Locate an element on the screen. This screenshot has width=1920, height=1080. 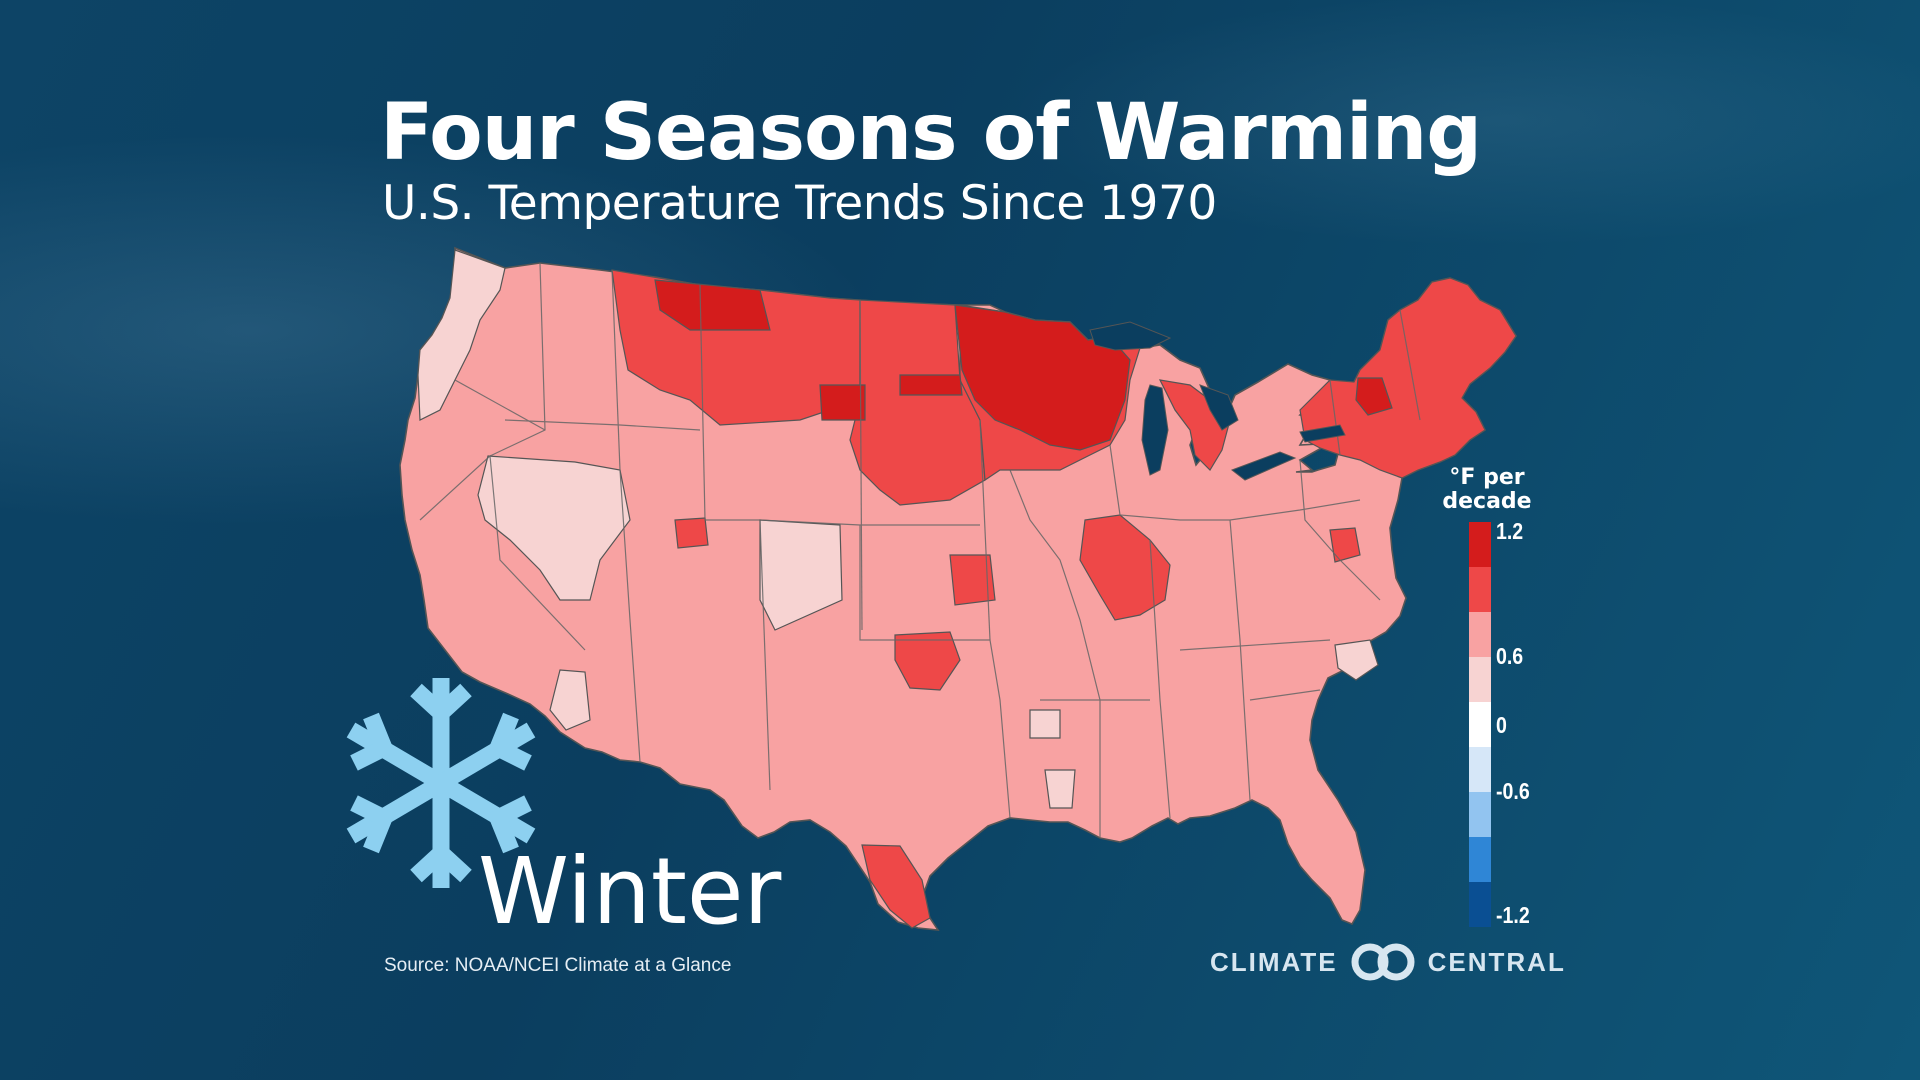
legend-color-bar is located at coordinates (1480, 724).